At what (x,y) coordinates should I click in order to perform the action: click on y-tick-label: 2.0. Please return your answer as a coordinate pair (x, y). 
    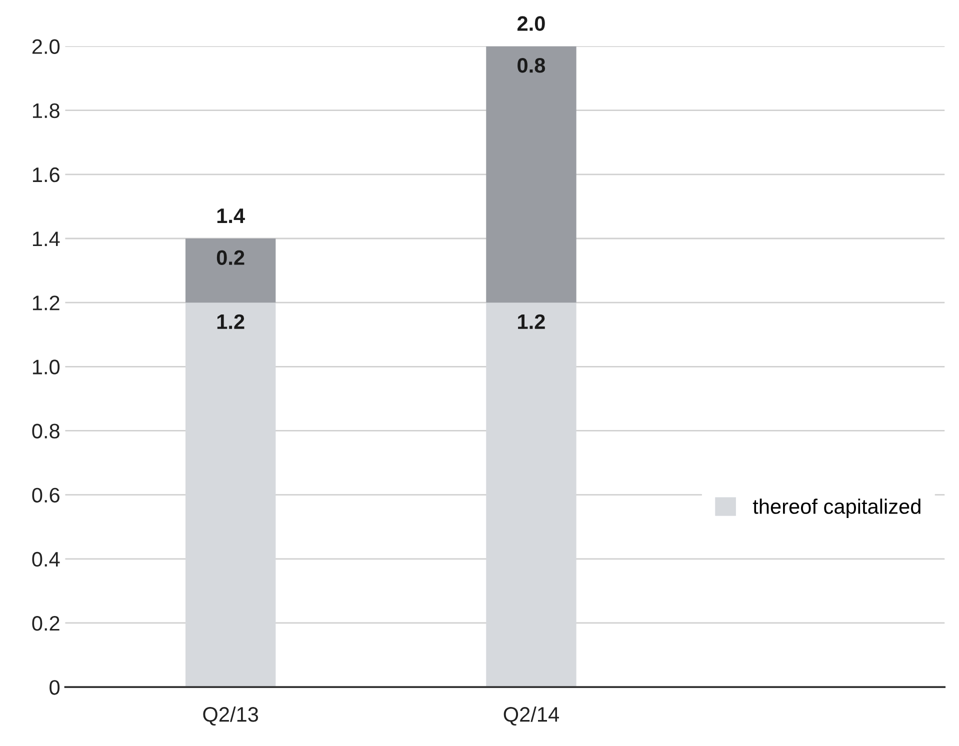
    Looking at the image, I should click on (46, 46).